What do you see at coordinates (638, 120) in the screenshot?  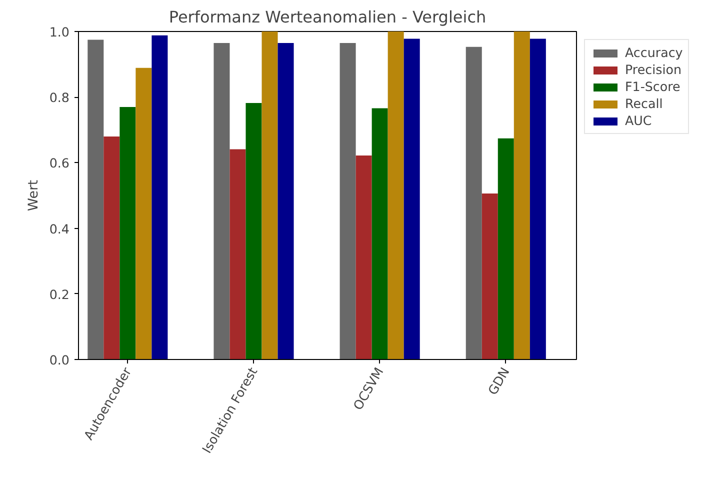 I see `legend-label: AUC` at bounding box center [638, 120].